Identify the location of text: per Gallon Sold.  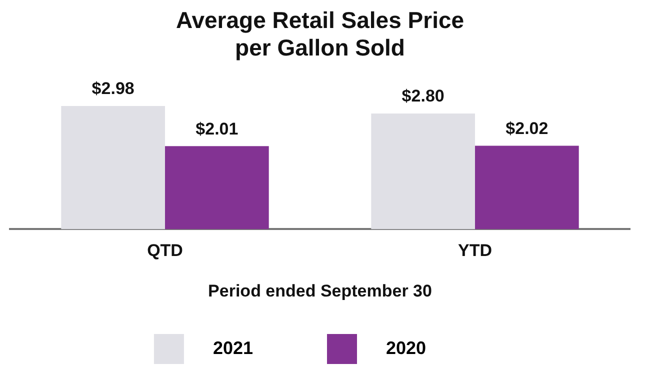
(320, 47).